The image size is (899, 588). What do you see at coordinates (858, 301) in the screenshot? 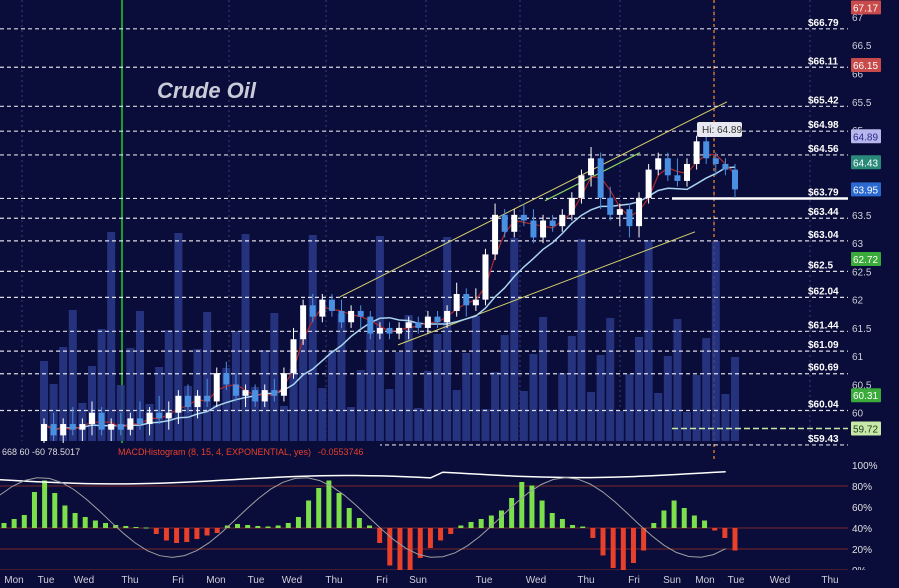
I see `axis-tick-label: 62` at bounding box center [858, 301].